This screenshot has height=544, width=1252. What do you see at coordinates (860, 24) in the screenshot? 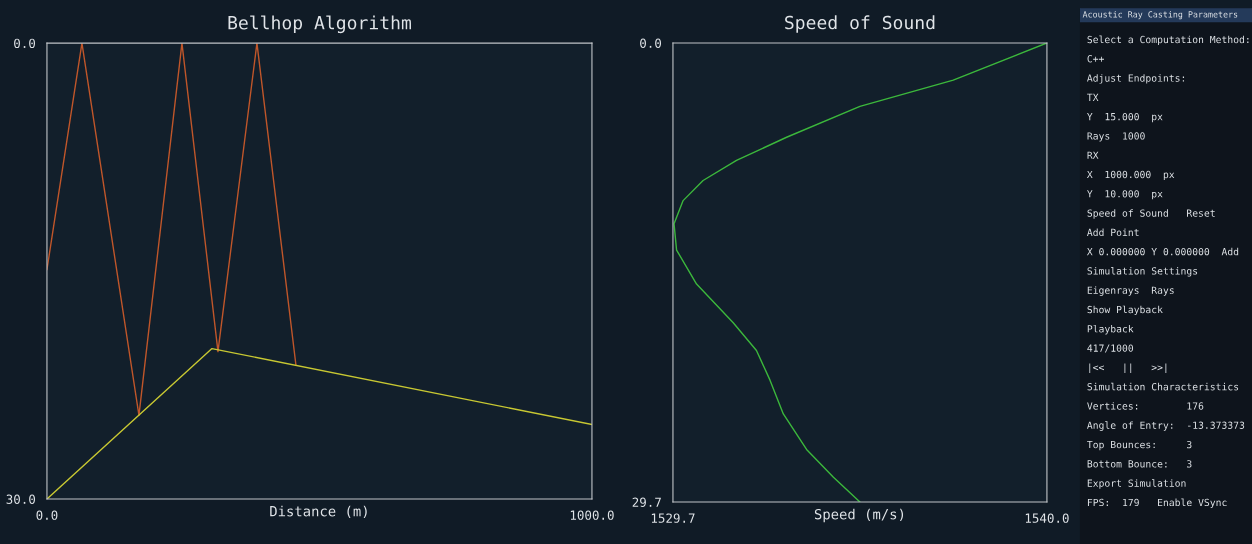
I see `chart-title: Speed of Sound` at bounding box center [860, 24].